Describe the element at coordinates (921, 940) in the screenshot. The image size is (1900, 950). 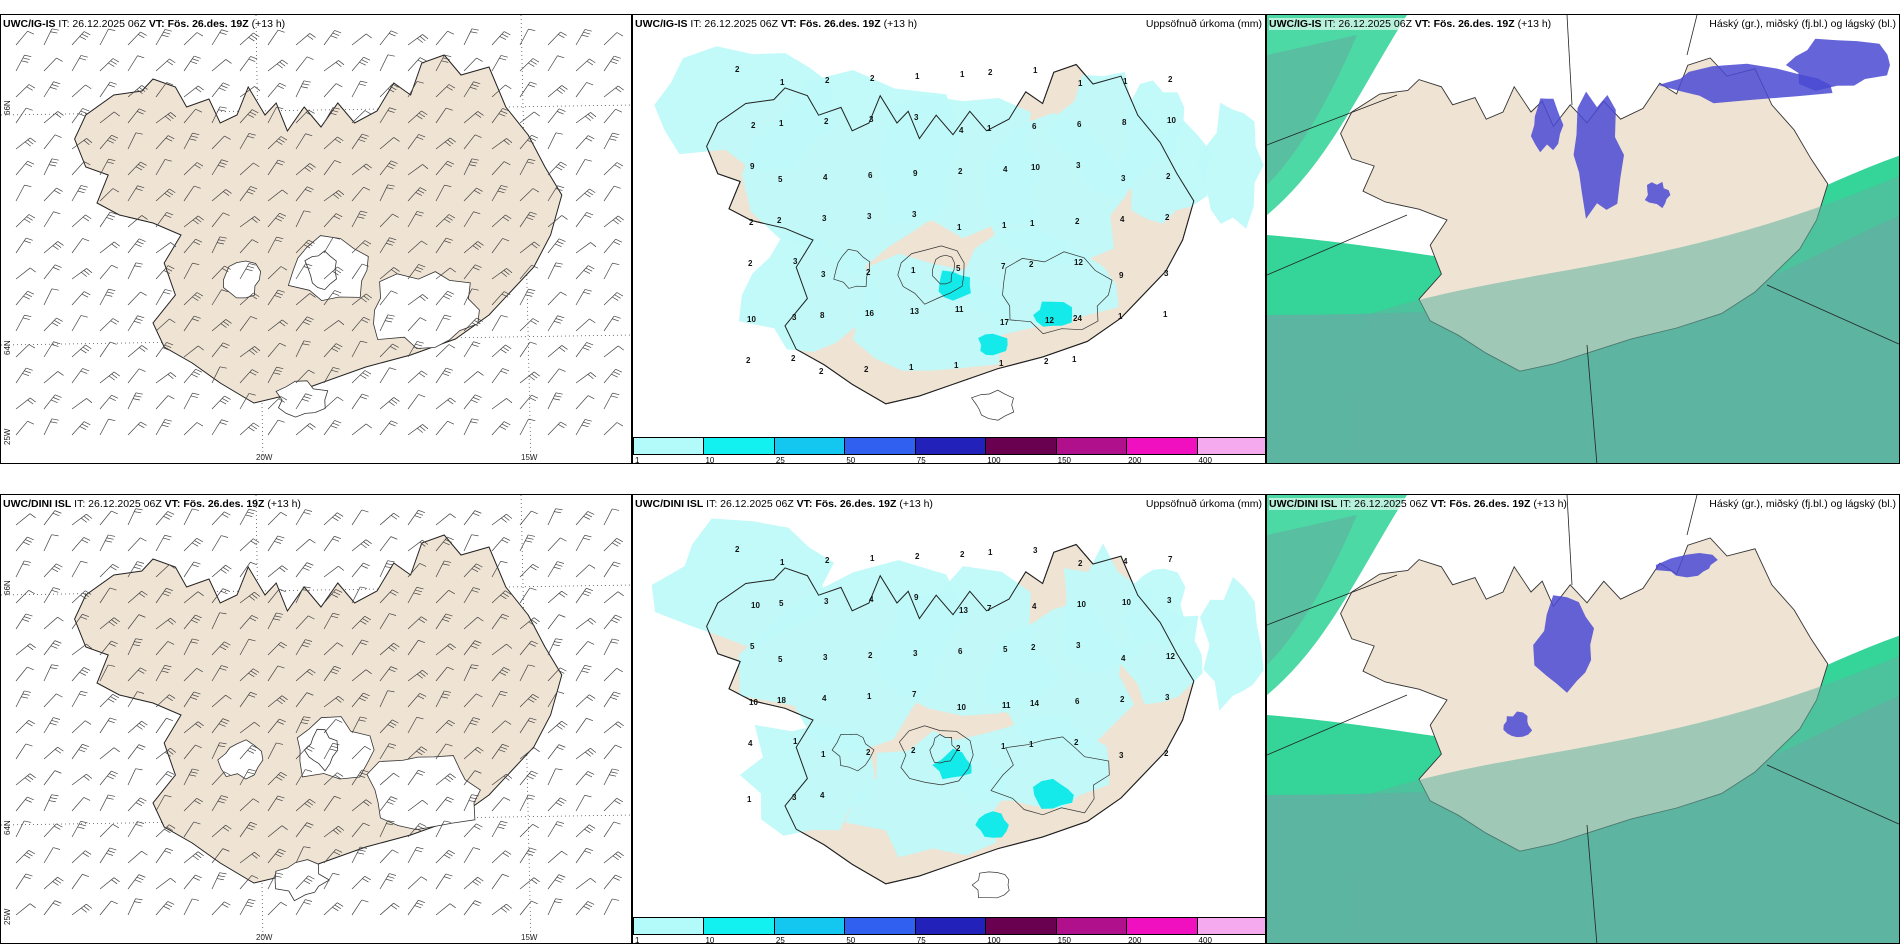
I see `colorbar-tick: 75` at that location.